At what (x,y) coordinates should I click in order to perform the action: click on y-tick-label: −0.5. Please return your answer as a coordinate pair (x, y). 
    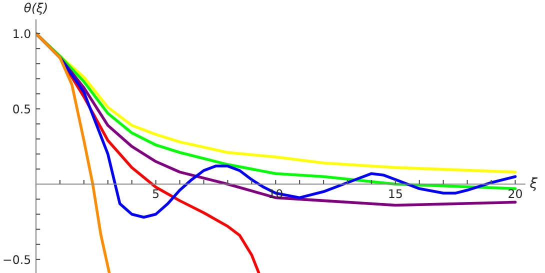
    Looking at the image, I should click on (17, 259).